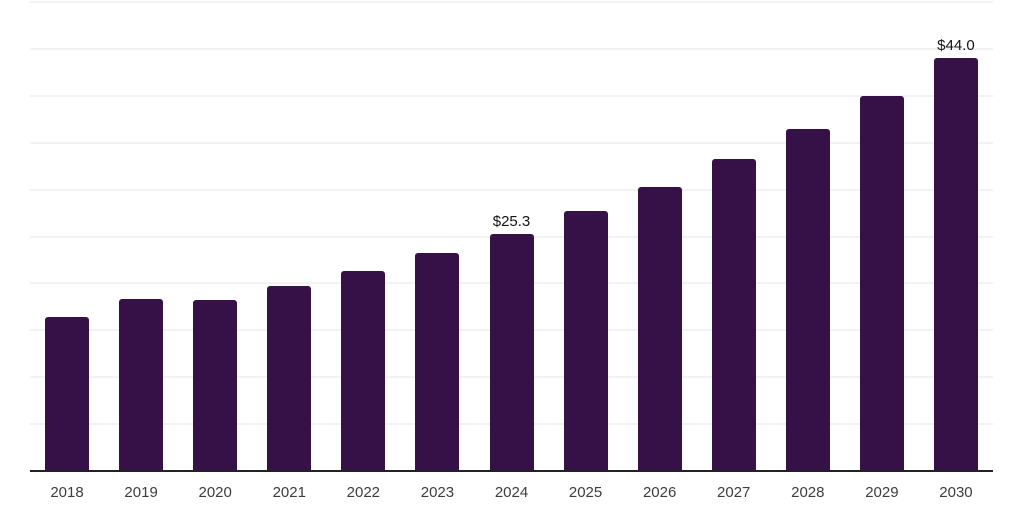  Describe the element at coordinates (511, 471) in the screenshot. I see `x-axis-line` at that location.